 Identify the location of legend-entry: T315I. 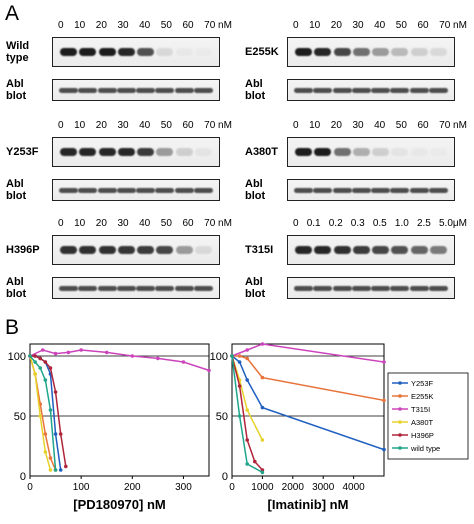
(420, 409).